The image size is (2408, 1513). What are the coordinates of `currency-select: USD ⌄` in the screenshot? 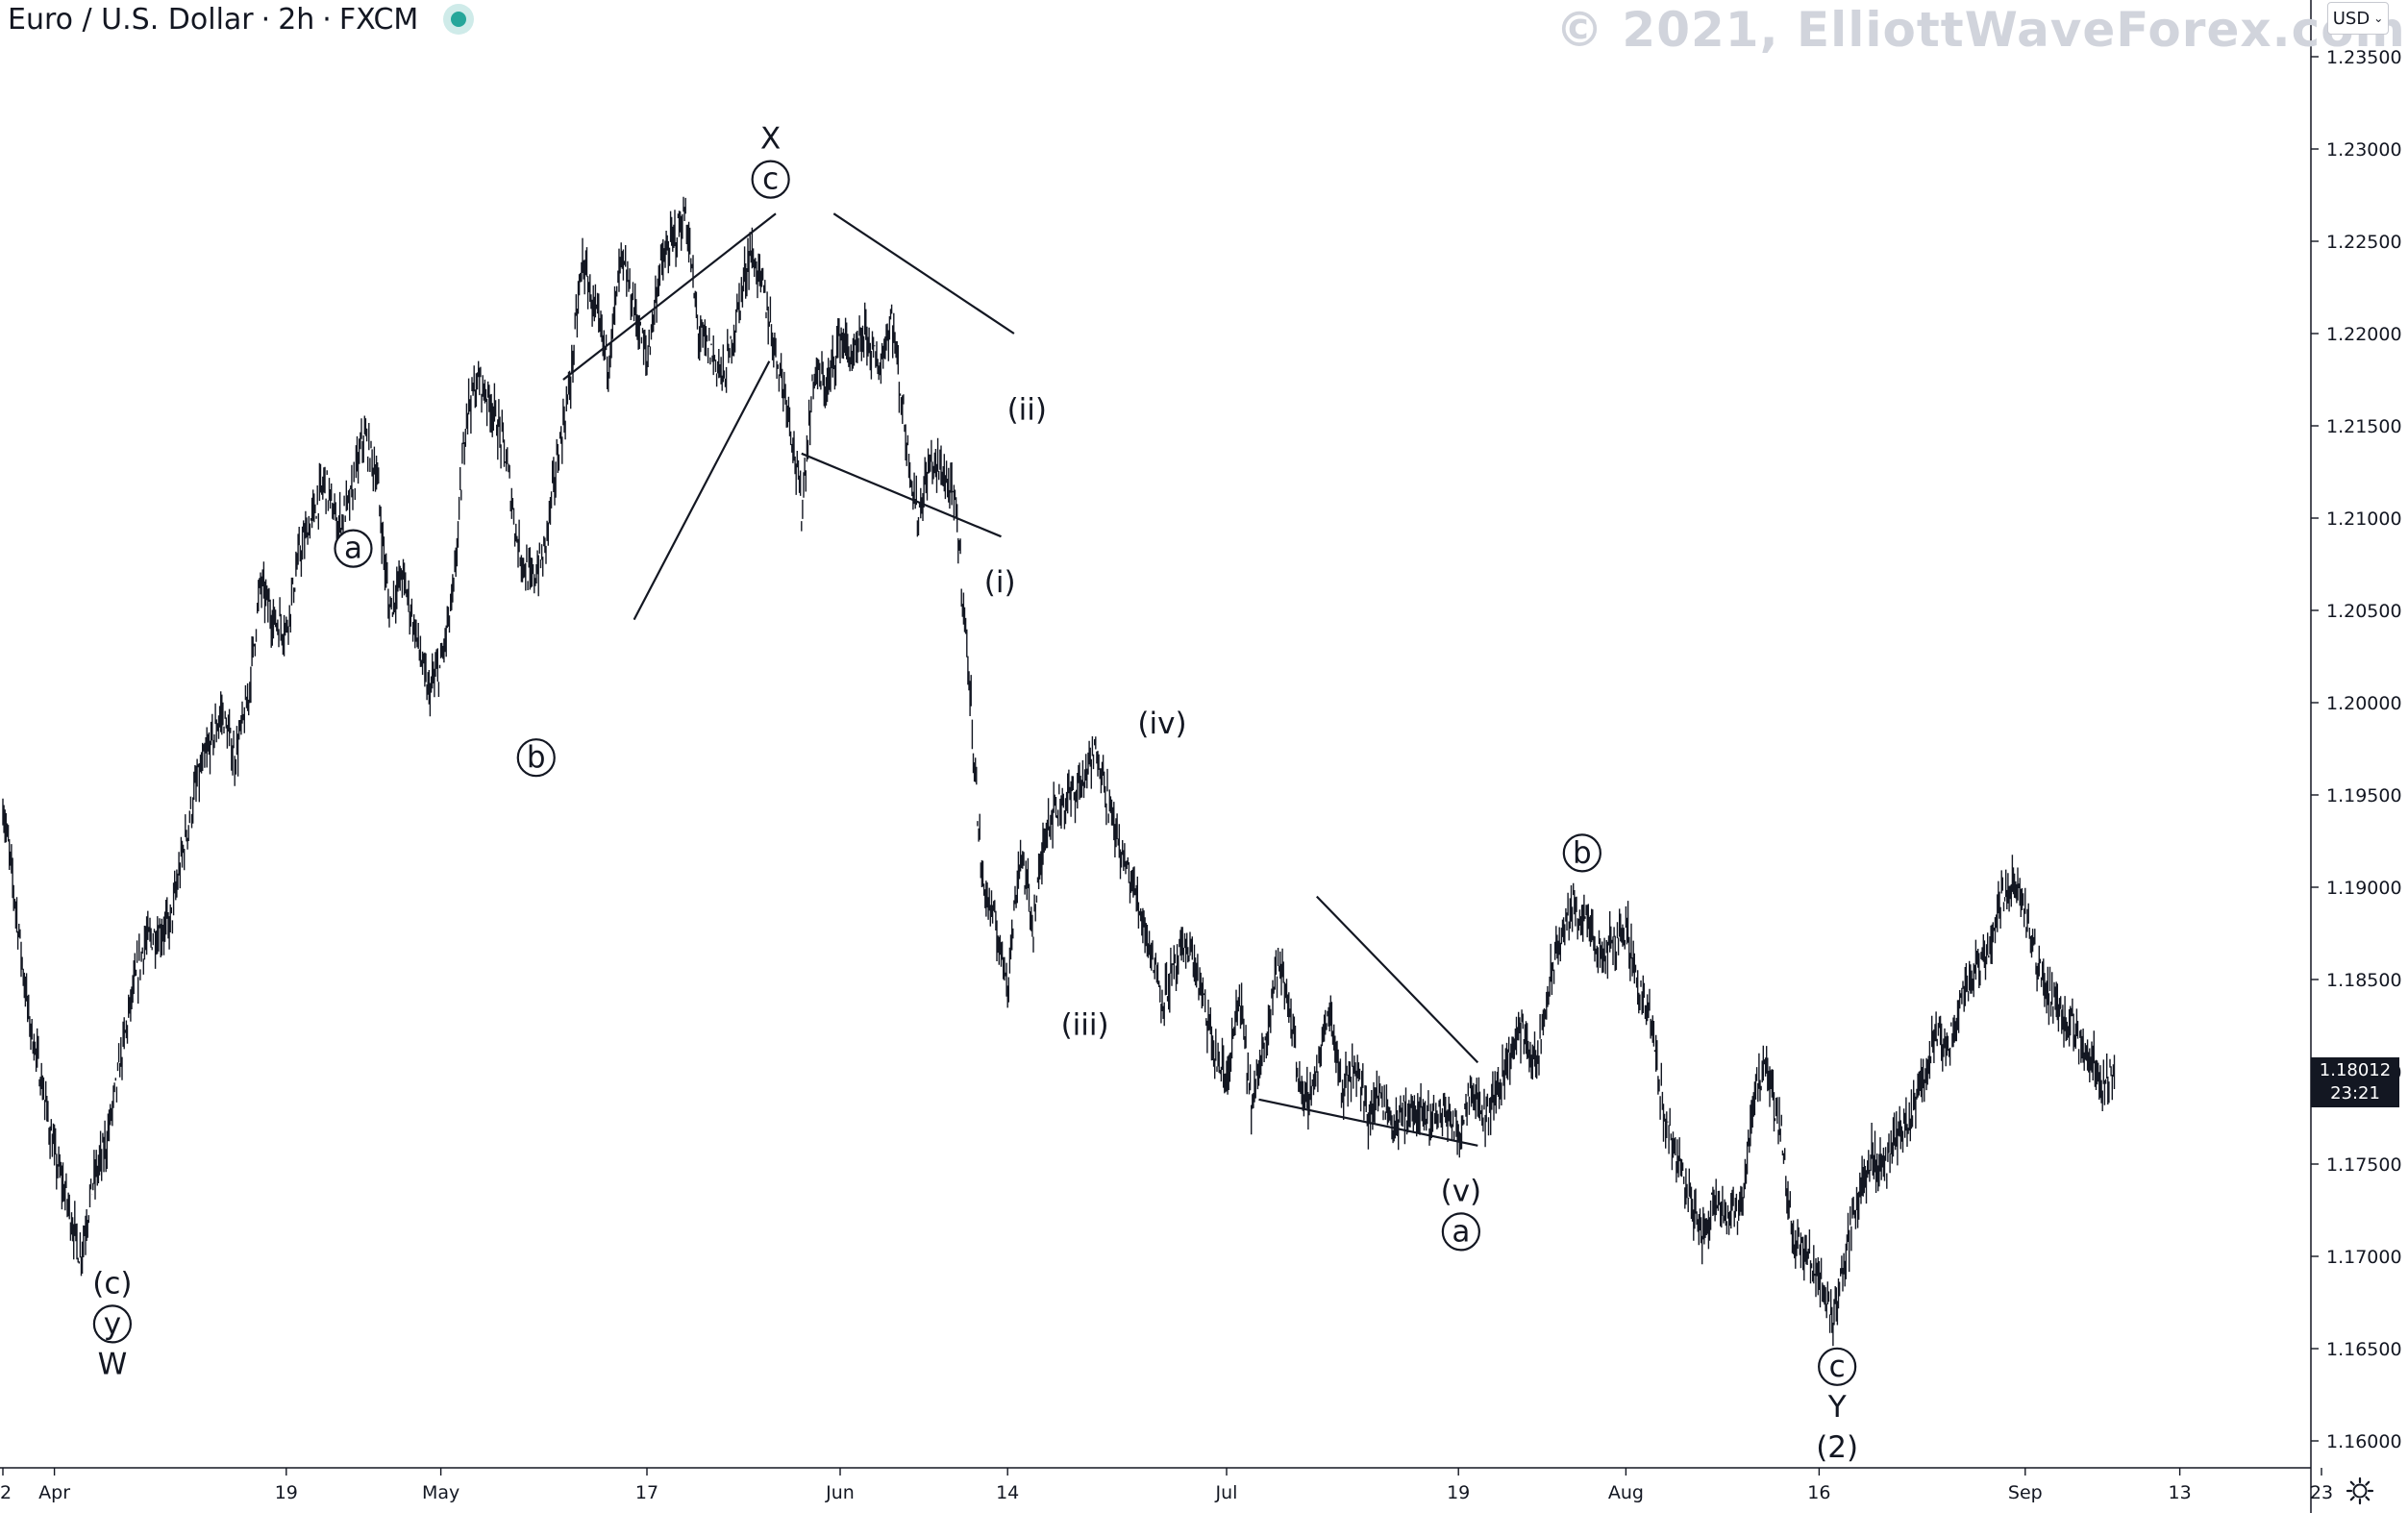 It's located at (2358, 18).